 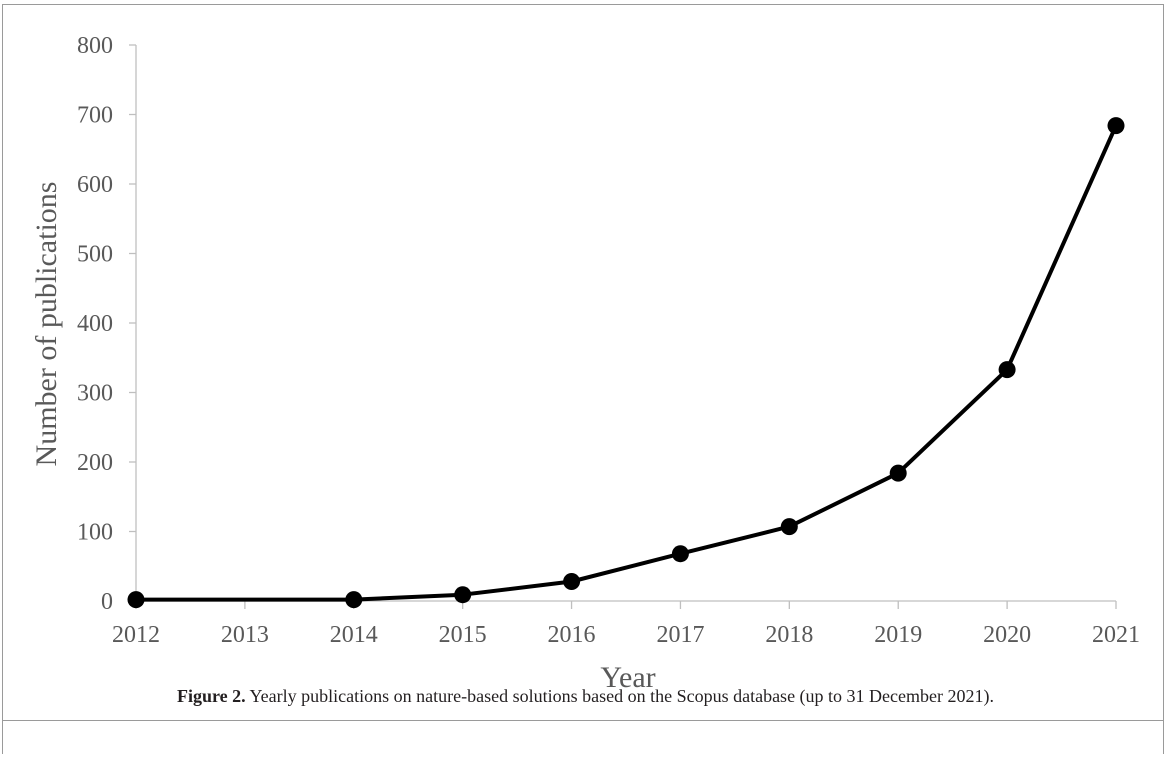 What do you see at coordinates (354, 635) in the screenshot?
I see `x-tick-label: 2014` at bounding box center [354, 635].